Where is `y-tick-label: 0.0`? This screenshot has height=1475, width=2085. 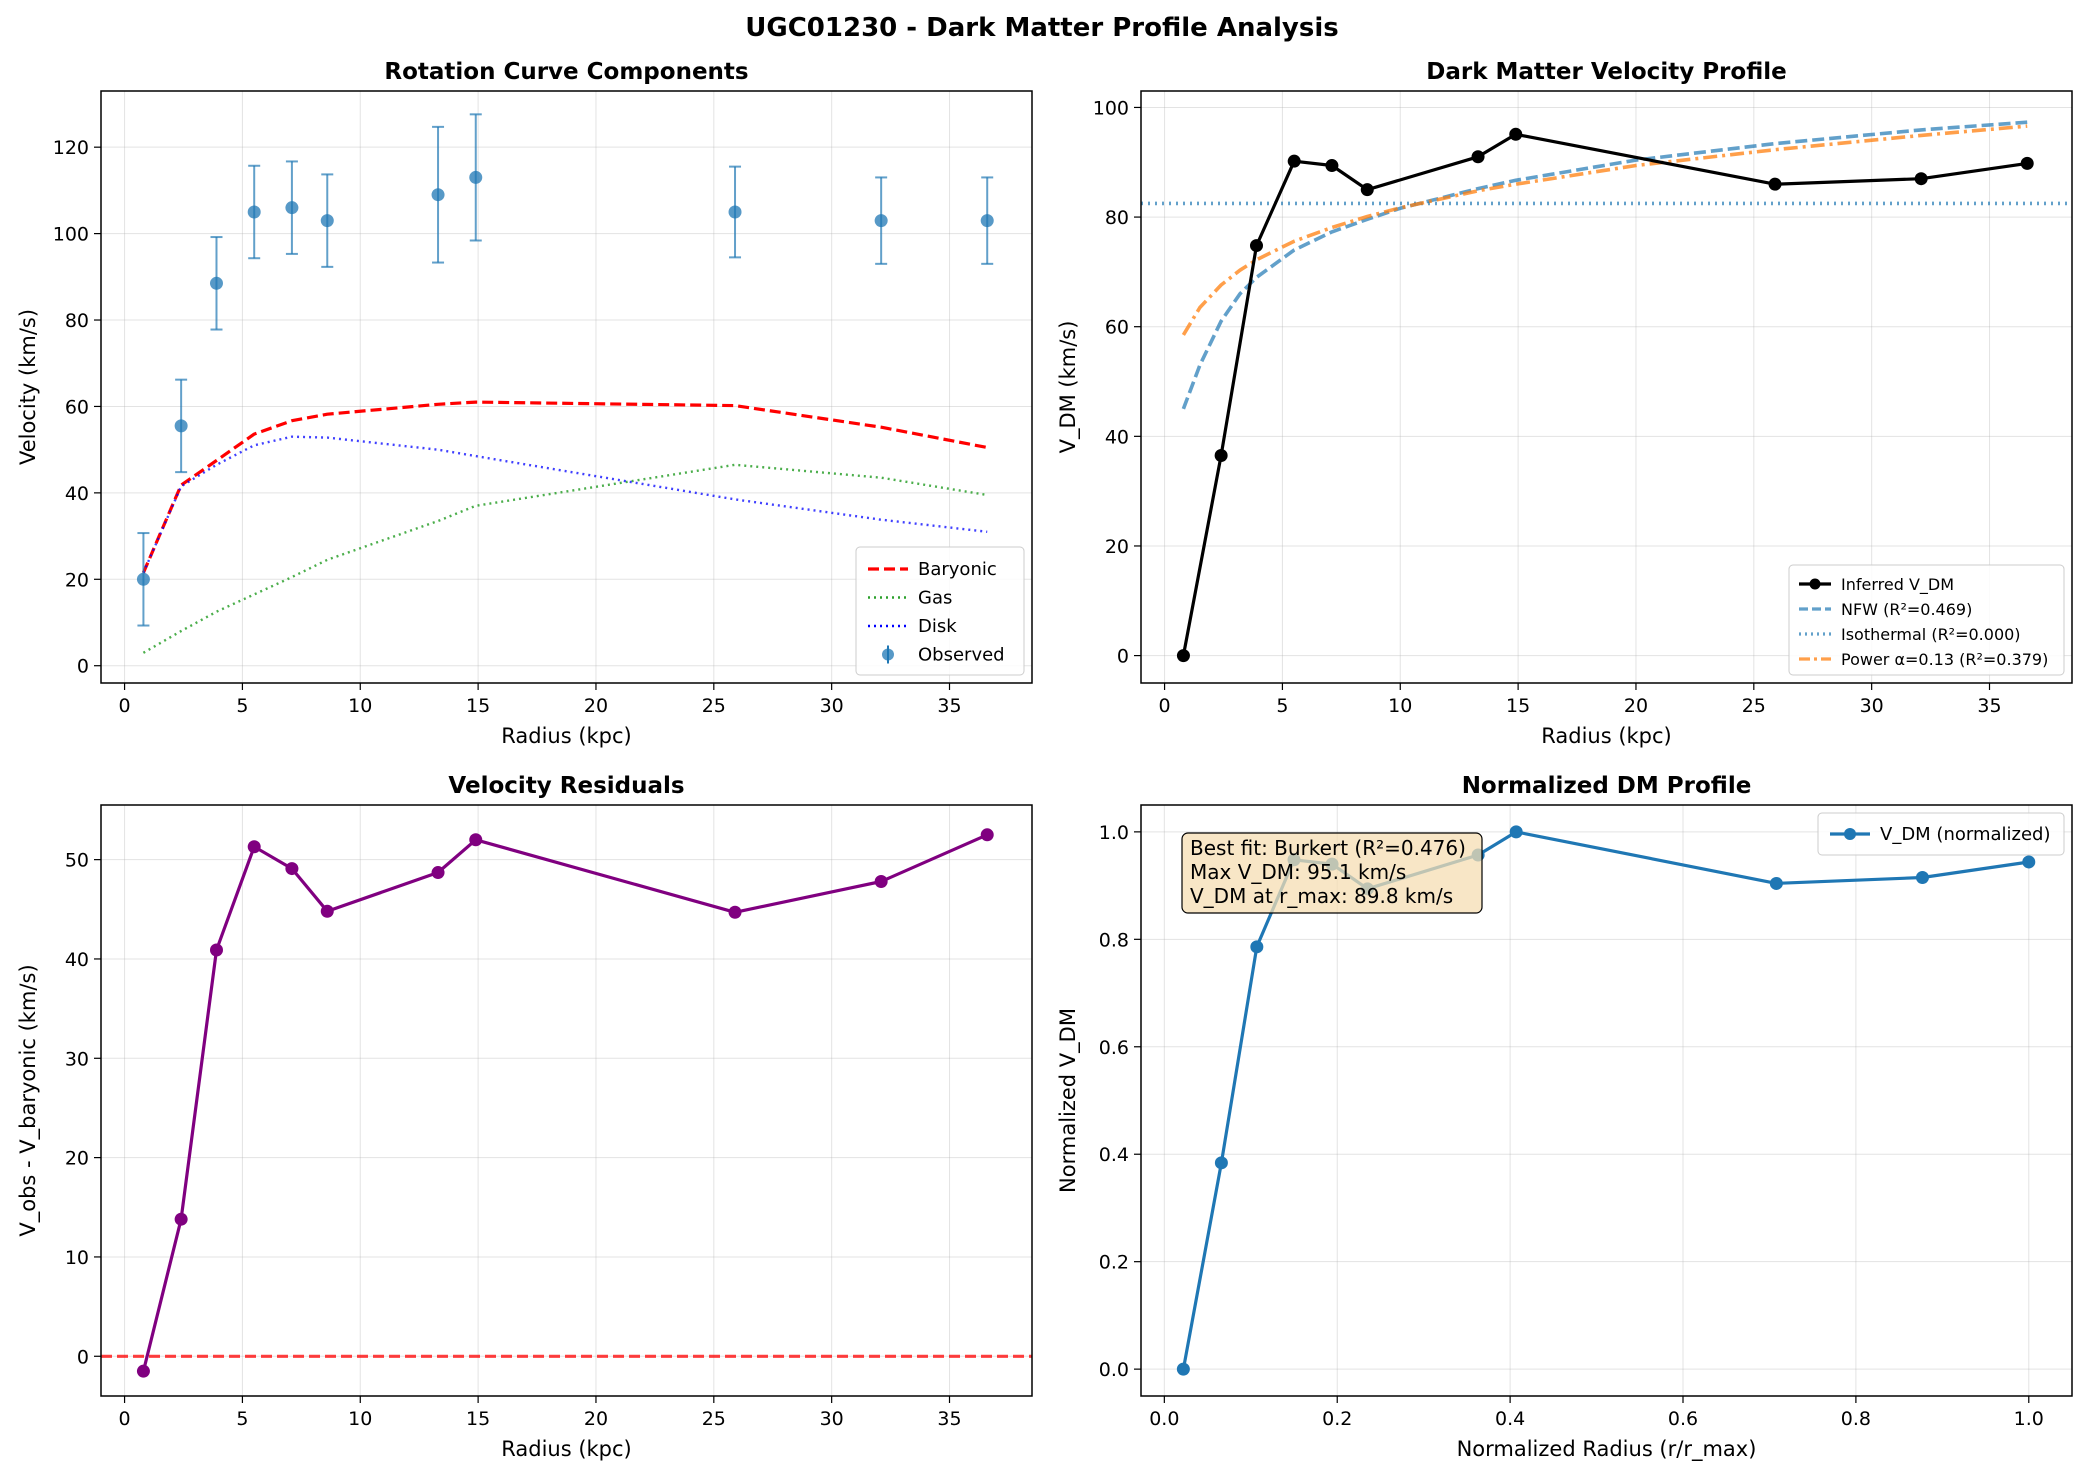
y-tick-label: 0.0 is located at coordinates (1114, 1370).